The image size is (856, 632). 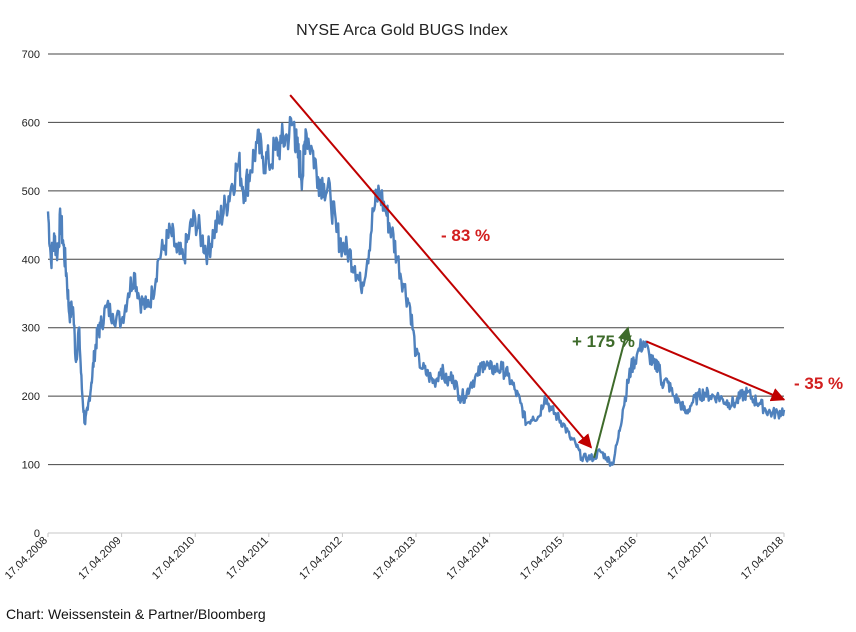 What do you see at coordinates (31, 260) in the screenshot?
I see `y-tick-label: 400` at bounding box center [31, 260].